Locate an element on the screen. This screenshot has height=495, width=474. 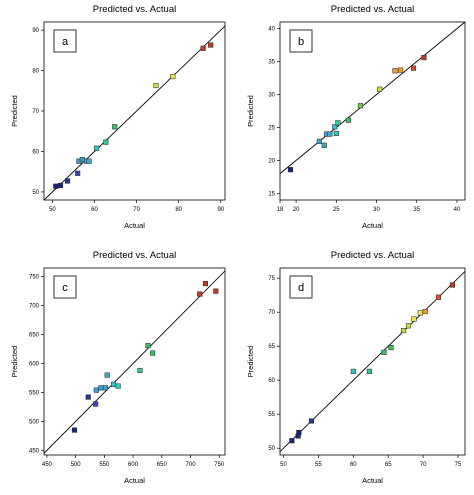
y-tick-label: 750 is located at coordinates (34, 278).